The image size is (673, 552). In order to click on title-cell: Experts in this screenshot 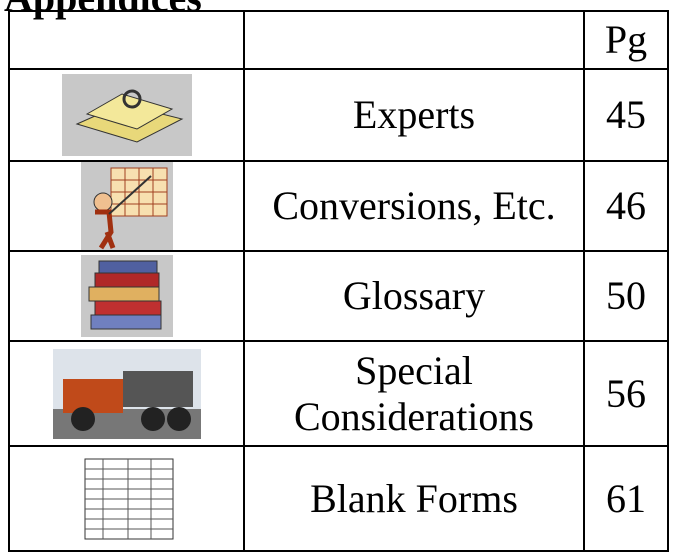, I will do `click(414, 115)`.